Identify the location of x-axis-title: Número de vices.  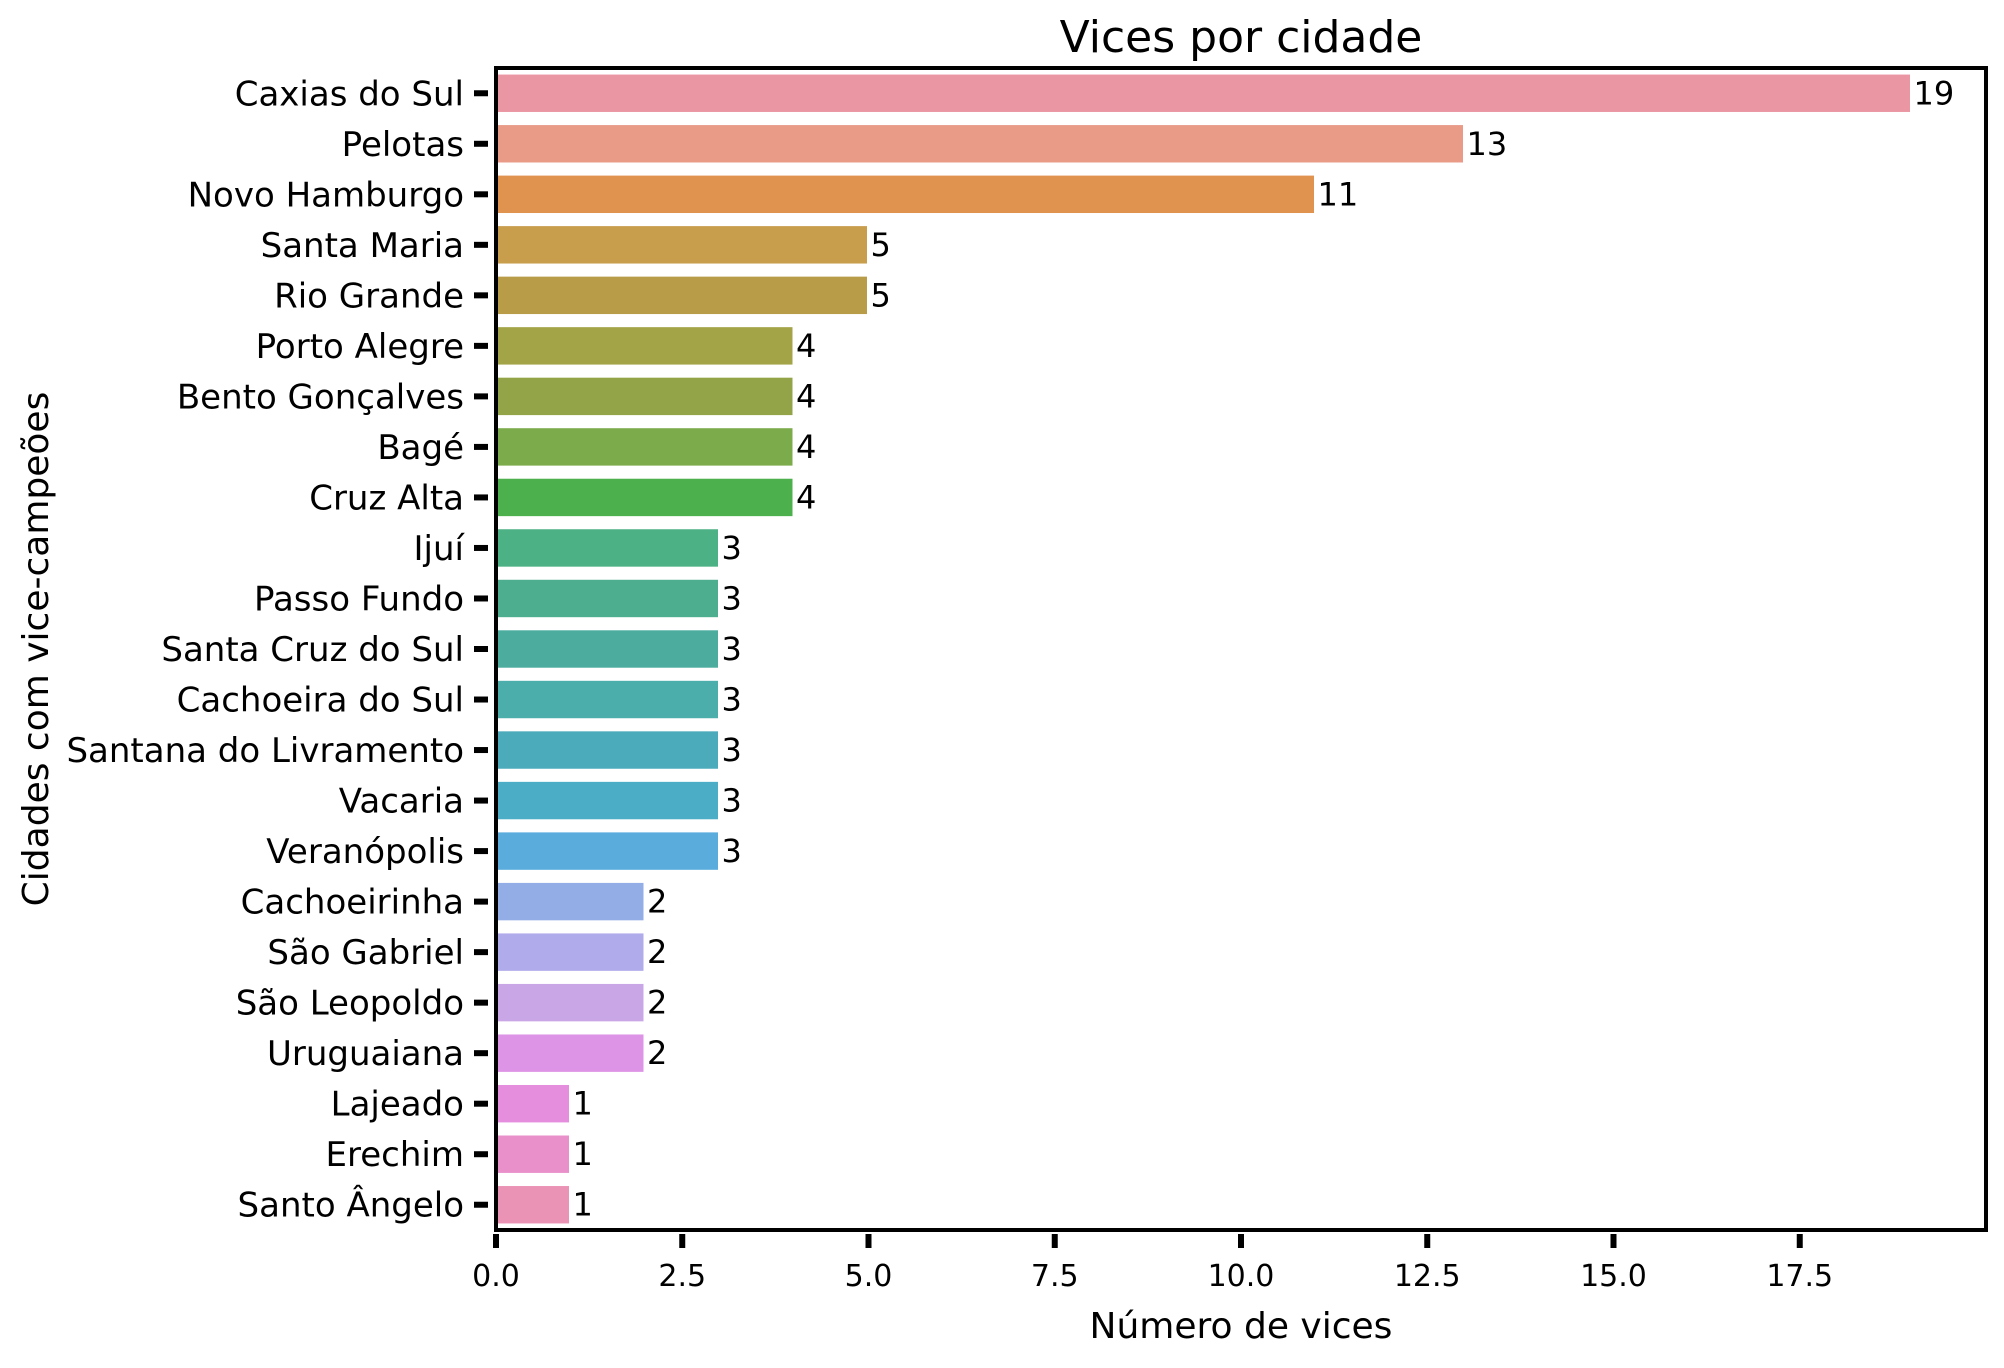
(1241, 1326).